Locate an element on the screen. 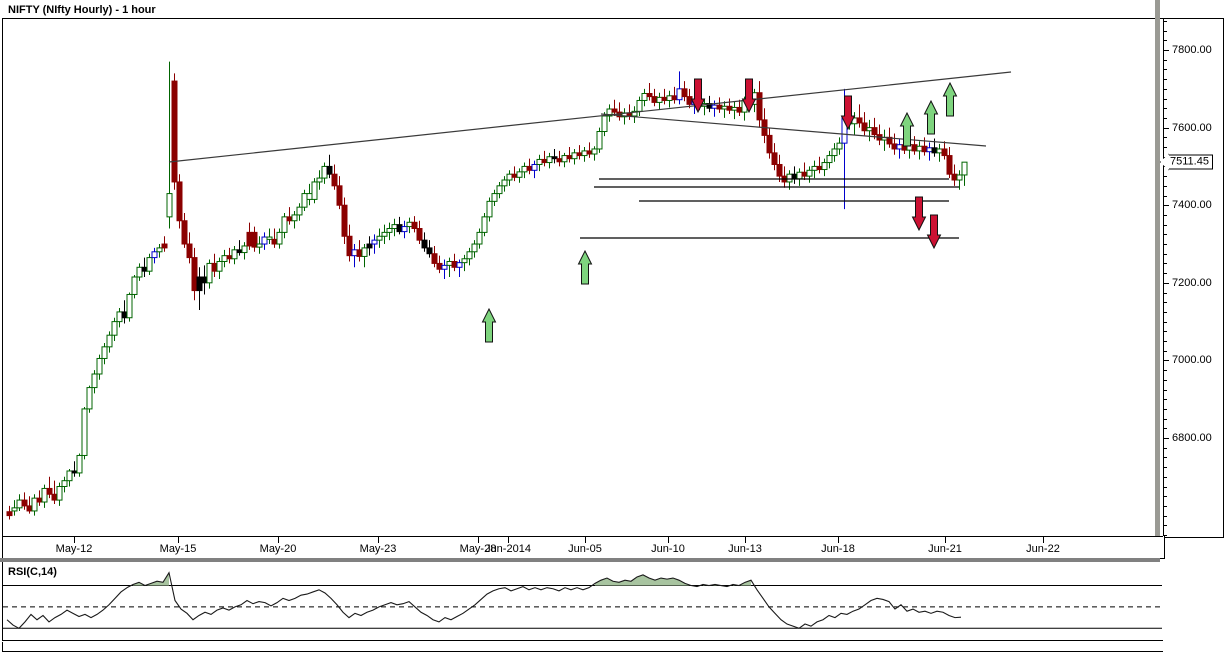  current-price-value: 7511.45 is located at coordinates (1191, 162).